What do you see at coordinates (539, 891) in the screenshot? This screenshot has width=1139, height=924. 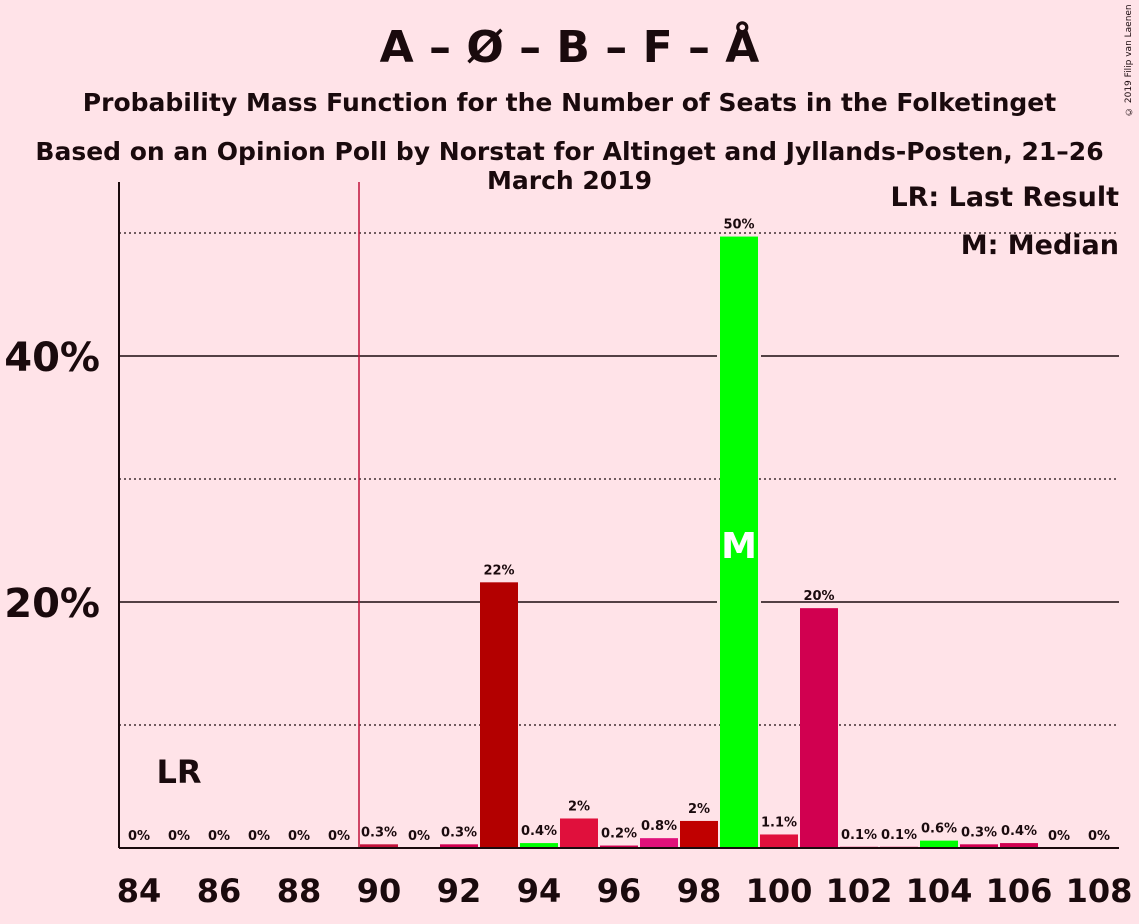 I see `x-tick-label: 94` at bounding box center [539, 891].